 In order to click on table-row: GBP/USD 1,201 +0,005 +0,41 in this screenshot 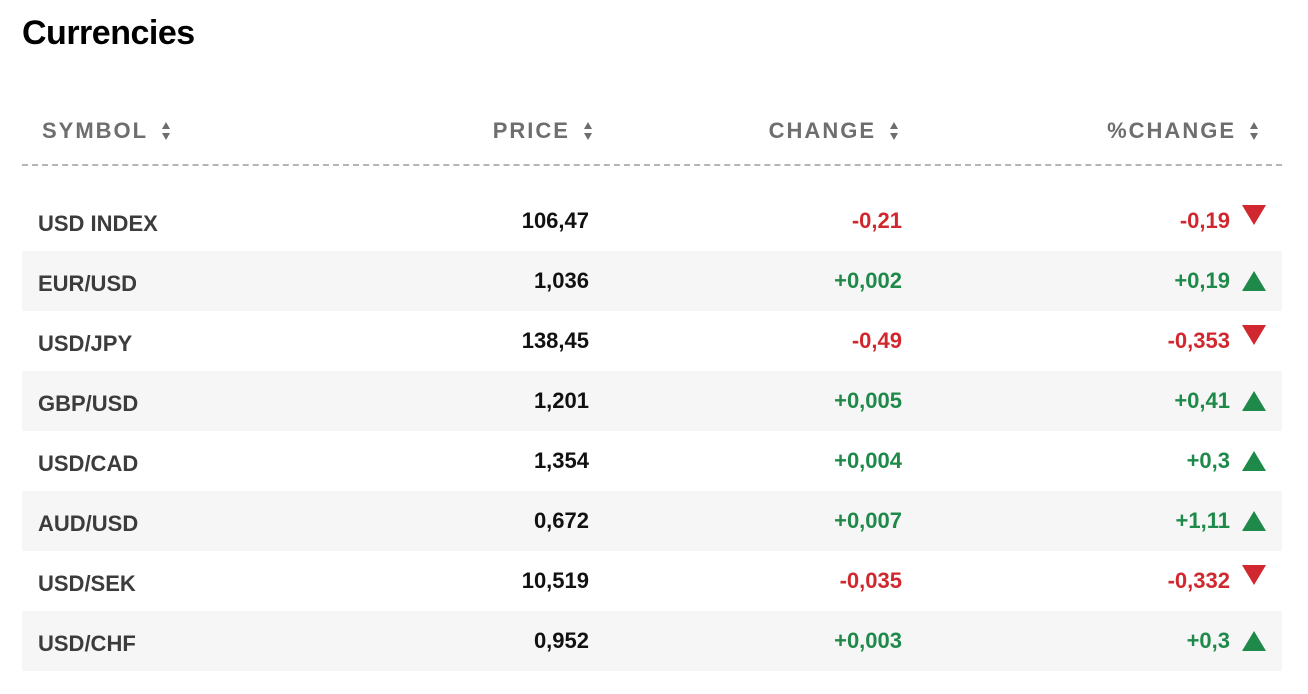, I will do `click(652, 401)`.